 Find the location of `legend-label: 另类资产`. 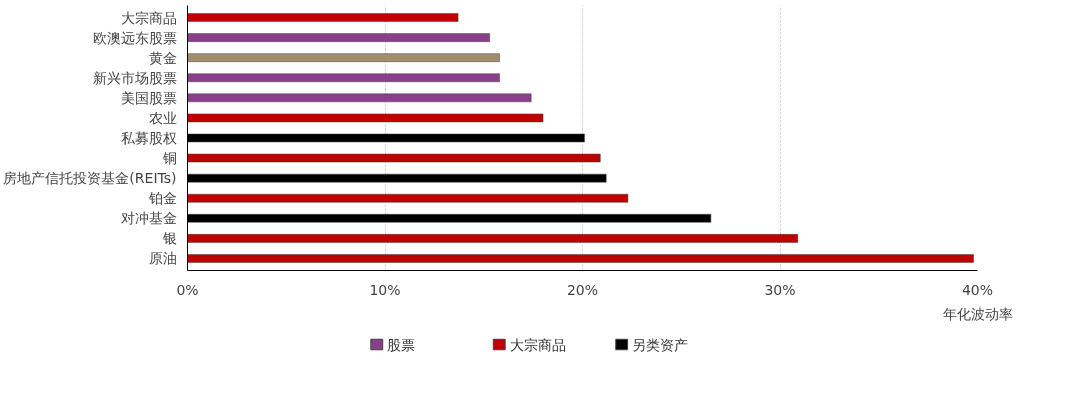

legend-label: 另类资产 is located at coordinates (660, 344).